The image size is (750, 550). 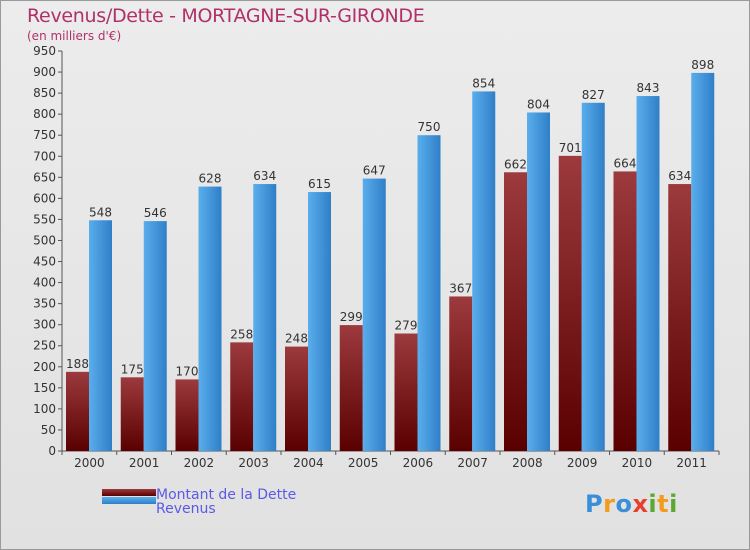 I want to click on logo-letter: r, so click(x=609, y=504).